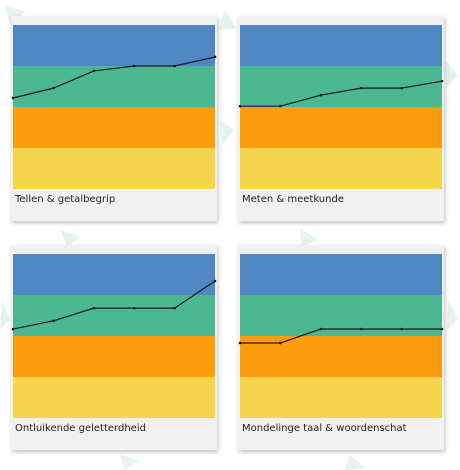 This screenshot has height=470, width=460. I want to click on chart-title: Tellen & getalbegrip, so click(64, 199).